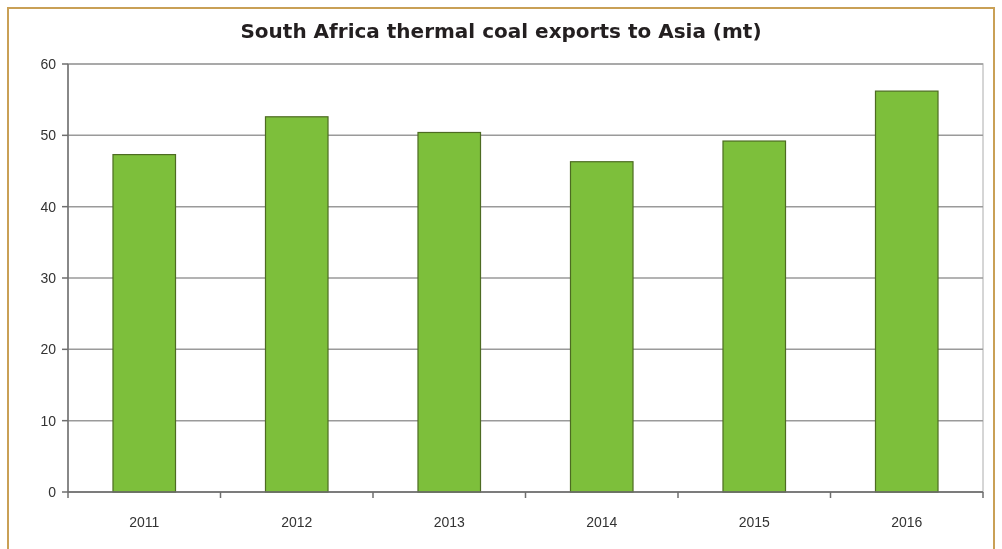 This screenshot has width=1002, height=549. Describe the element at coordinates (907, 522) in the screenshot. I see `x-tick-label: 2016` at that location.